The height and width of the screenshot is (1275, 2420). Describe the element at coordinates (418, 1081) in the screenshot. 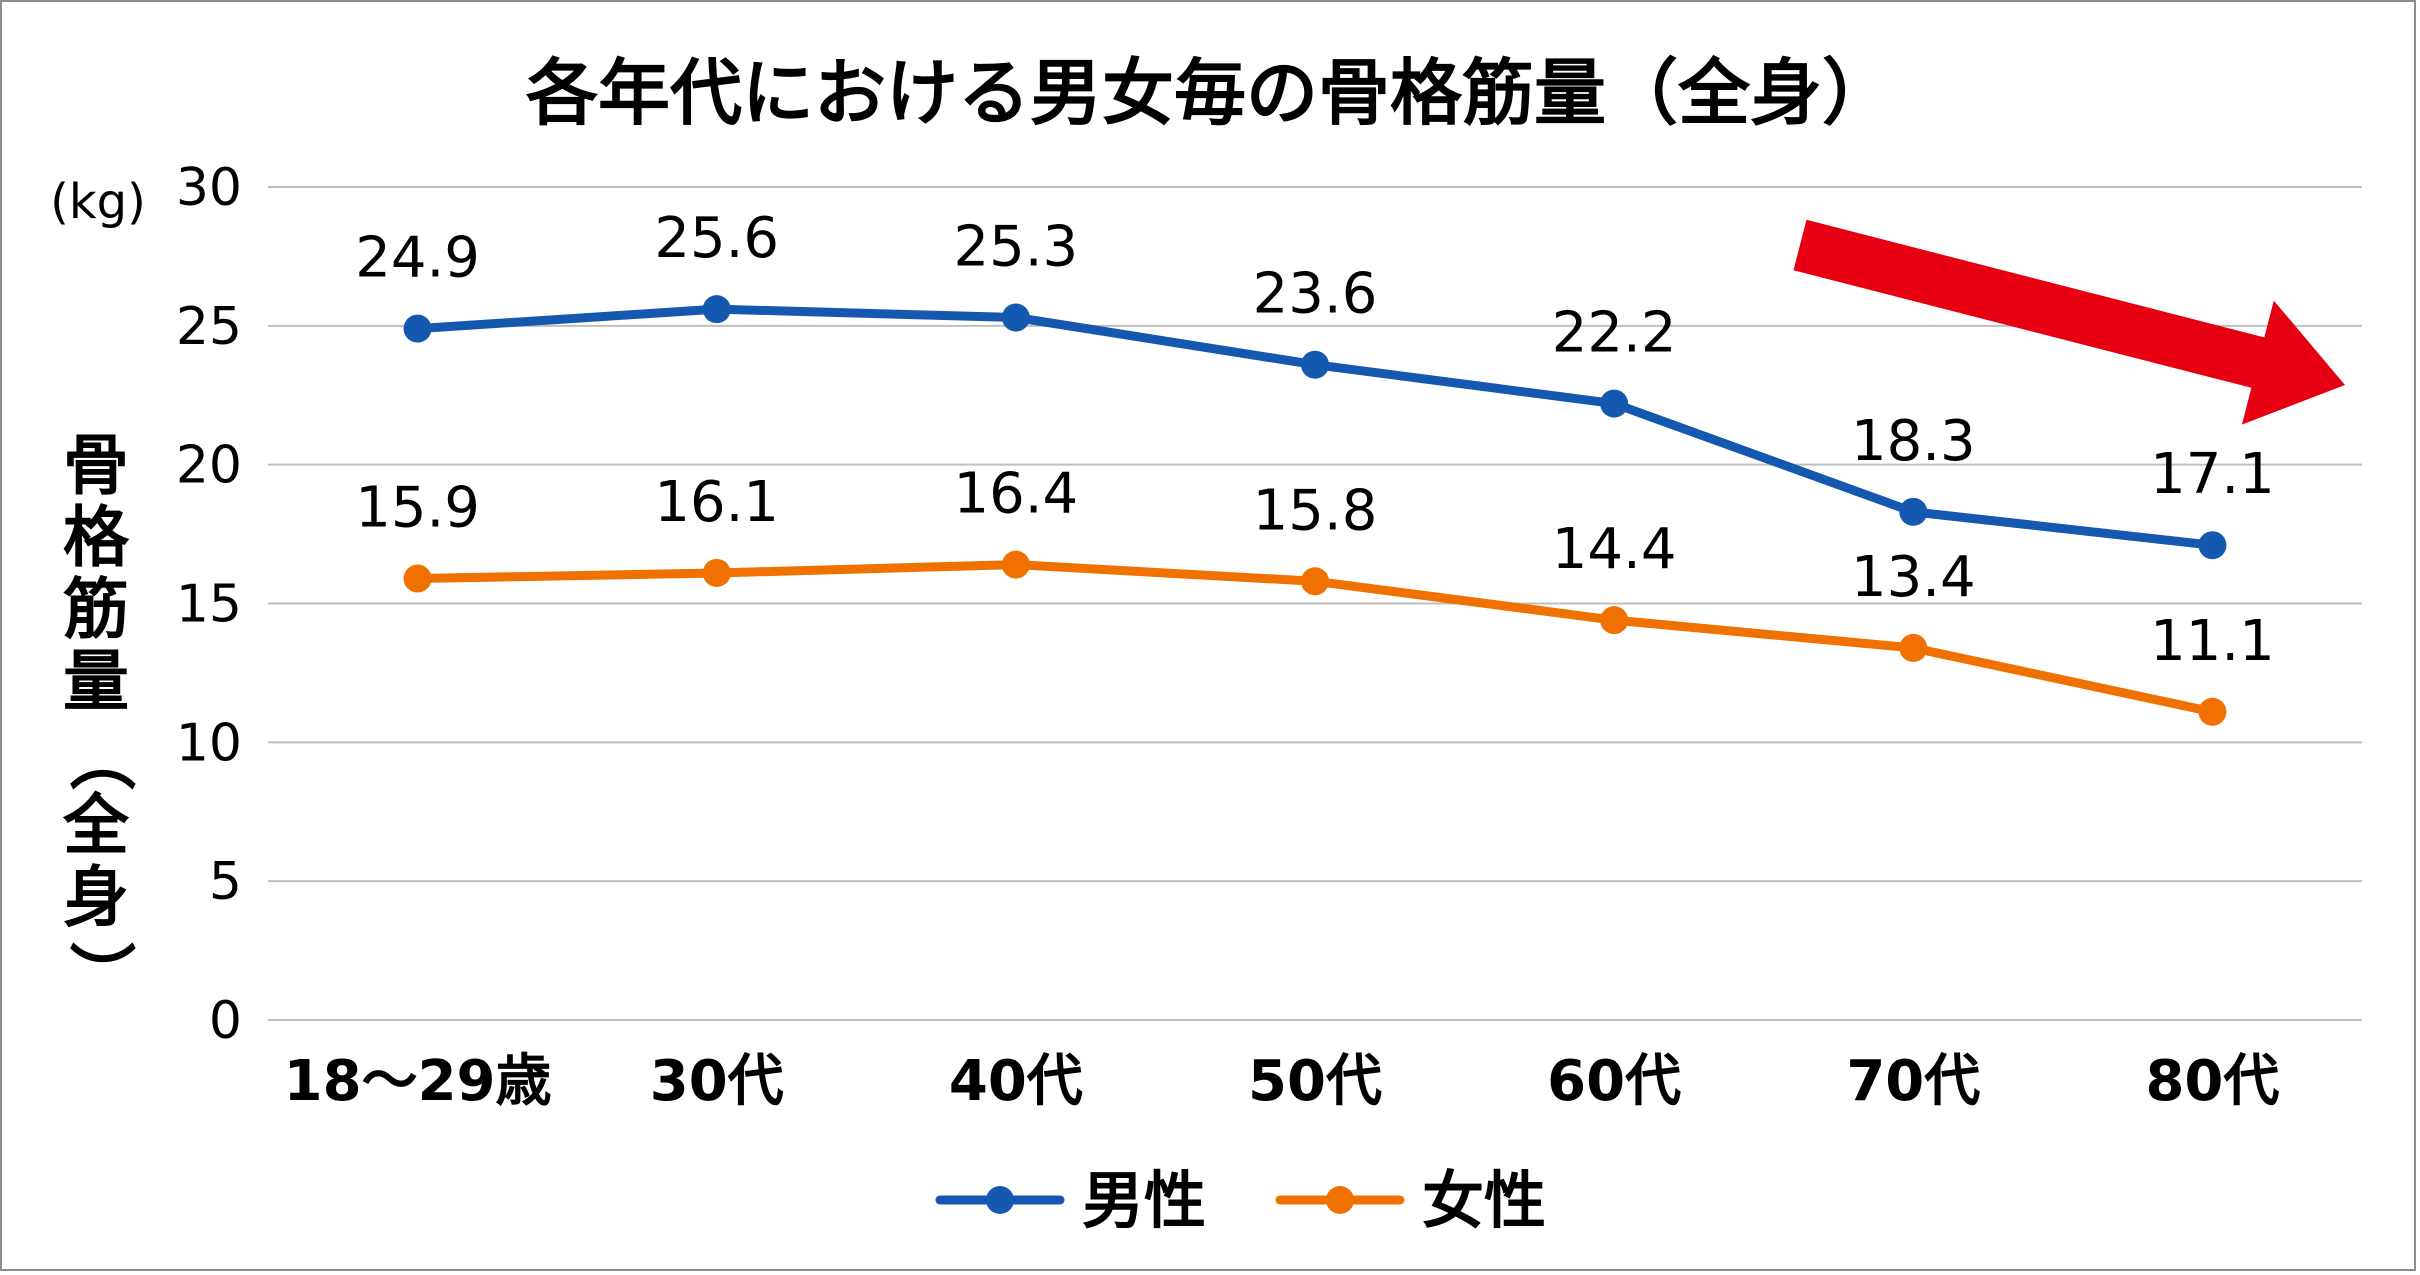

I see `x-tick-label: 18～29歳` at that location.